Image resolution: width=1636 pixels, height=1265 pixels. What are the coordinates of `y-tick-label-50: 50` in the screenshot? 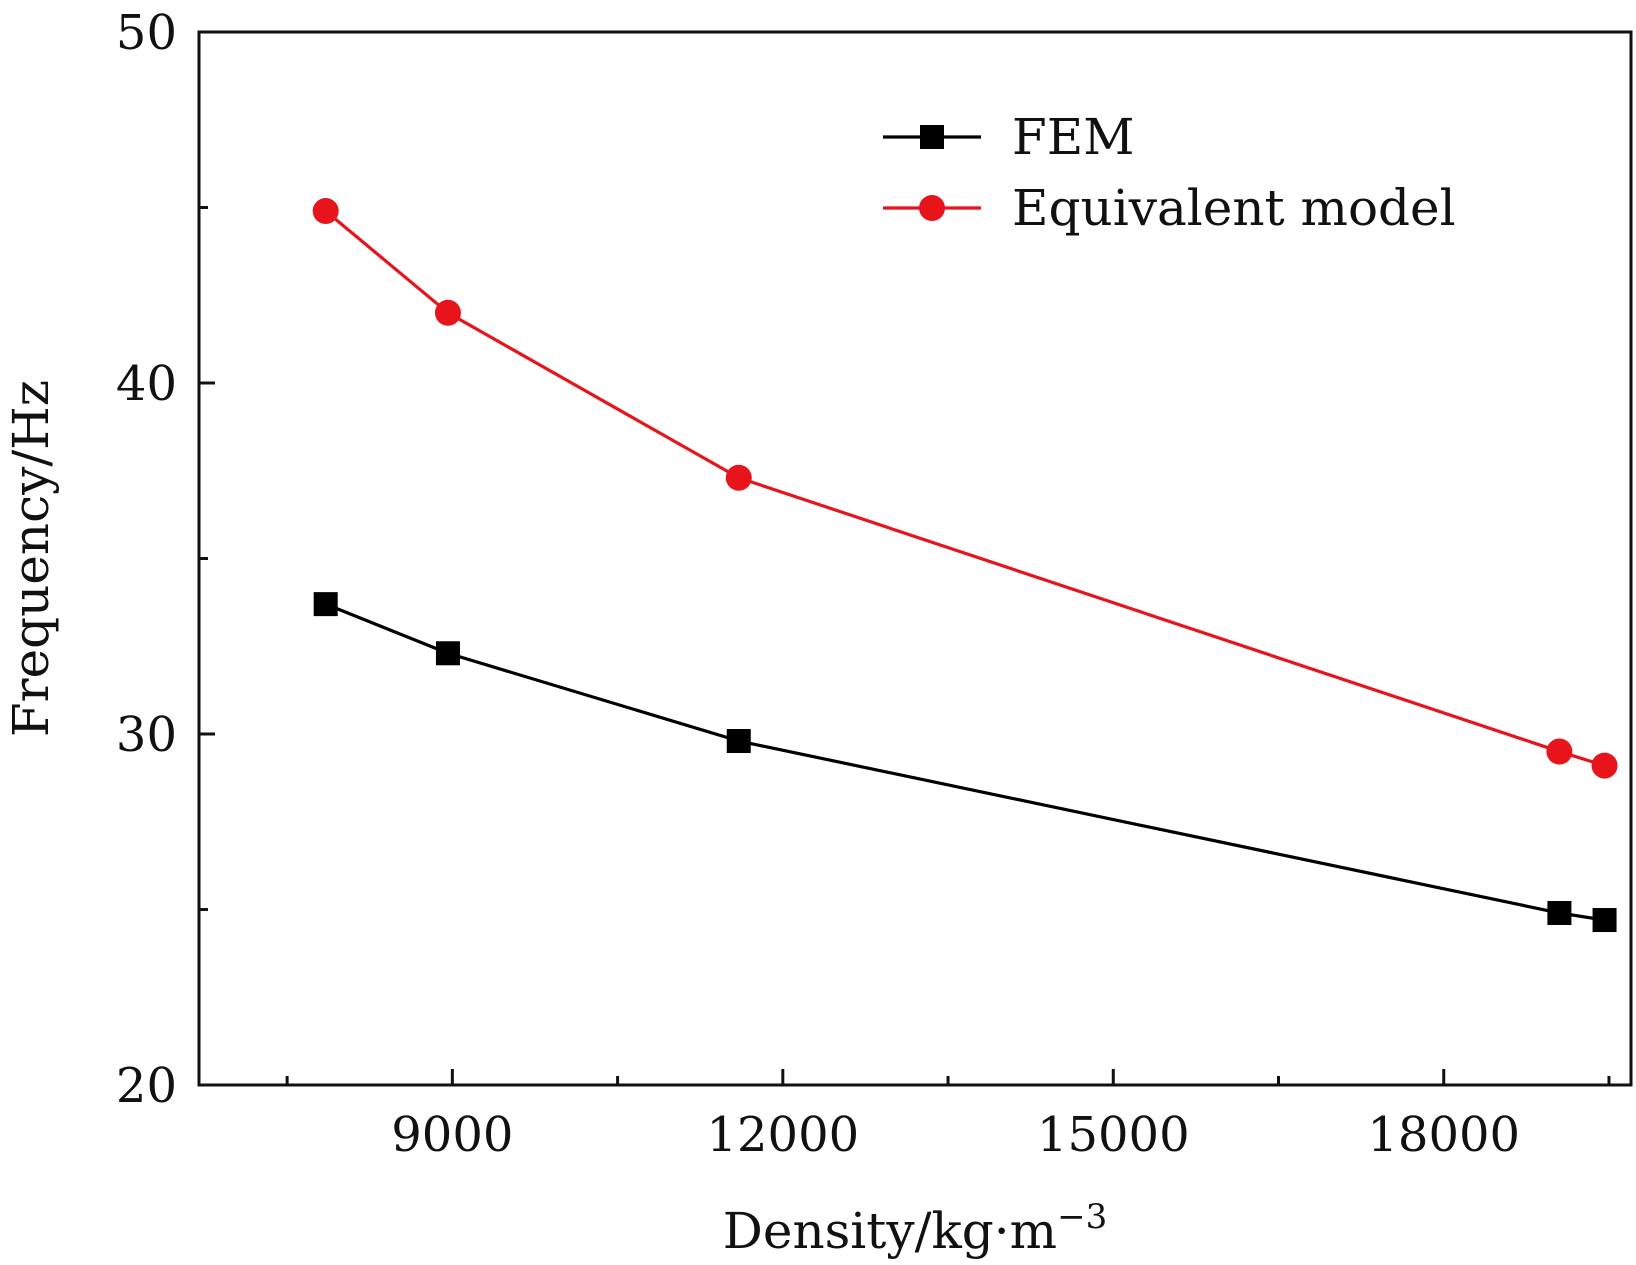 It's located at (146, 33).